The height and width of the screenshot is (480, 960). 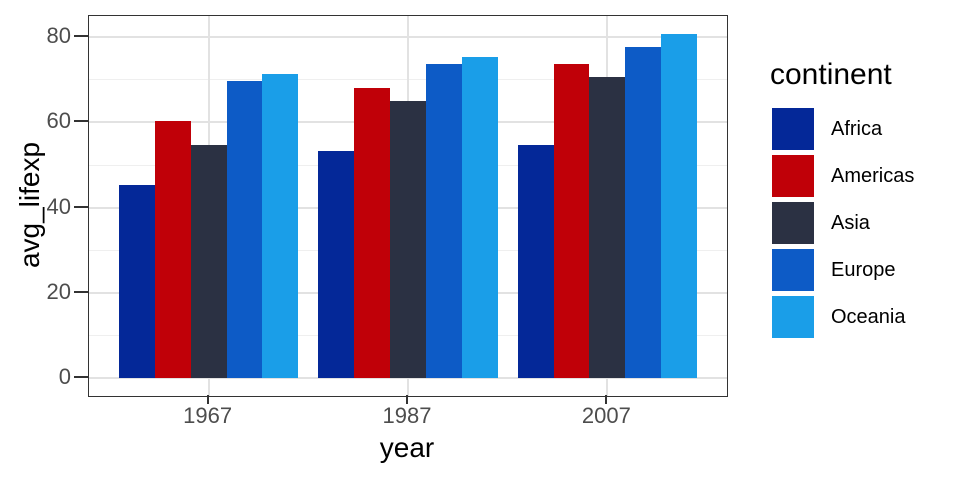 I want to click on bar-1987-europe, so click(x=443, y=221).